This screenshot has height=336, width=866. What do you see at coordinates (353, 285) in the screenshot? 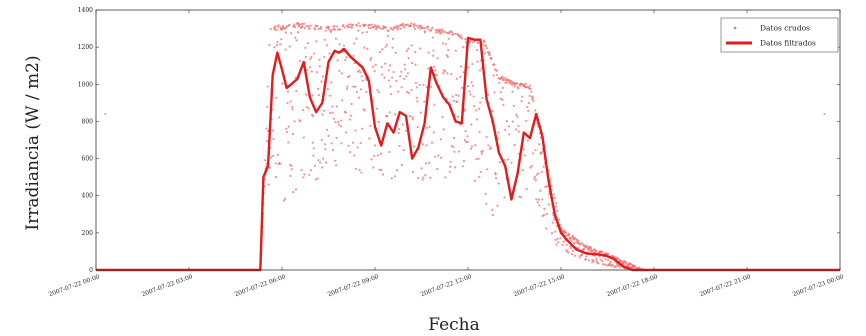
I see `x-tick-label: 2007-07-22 09:00` at bounding box center [353, 285].